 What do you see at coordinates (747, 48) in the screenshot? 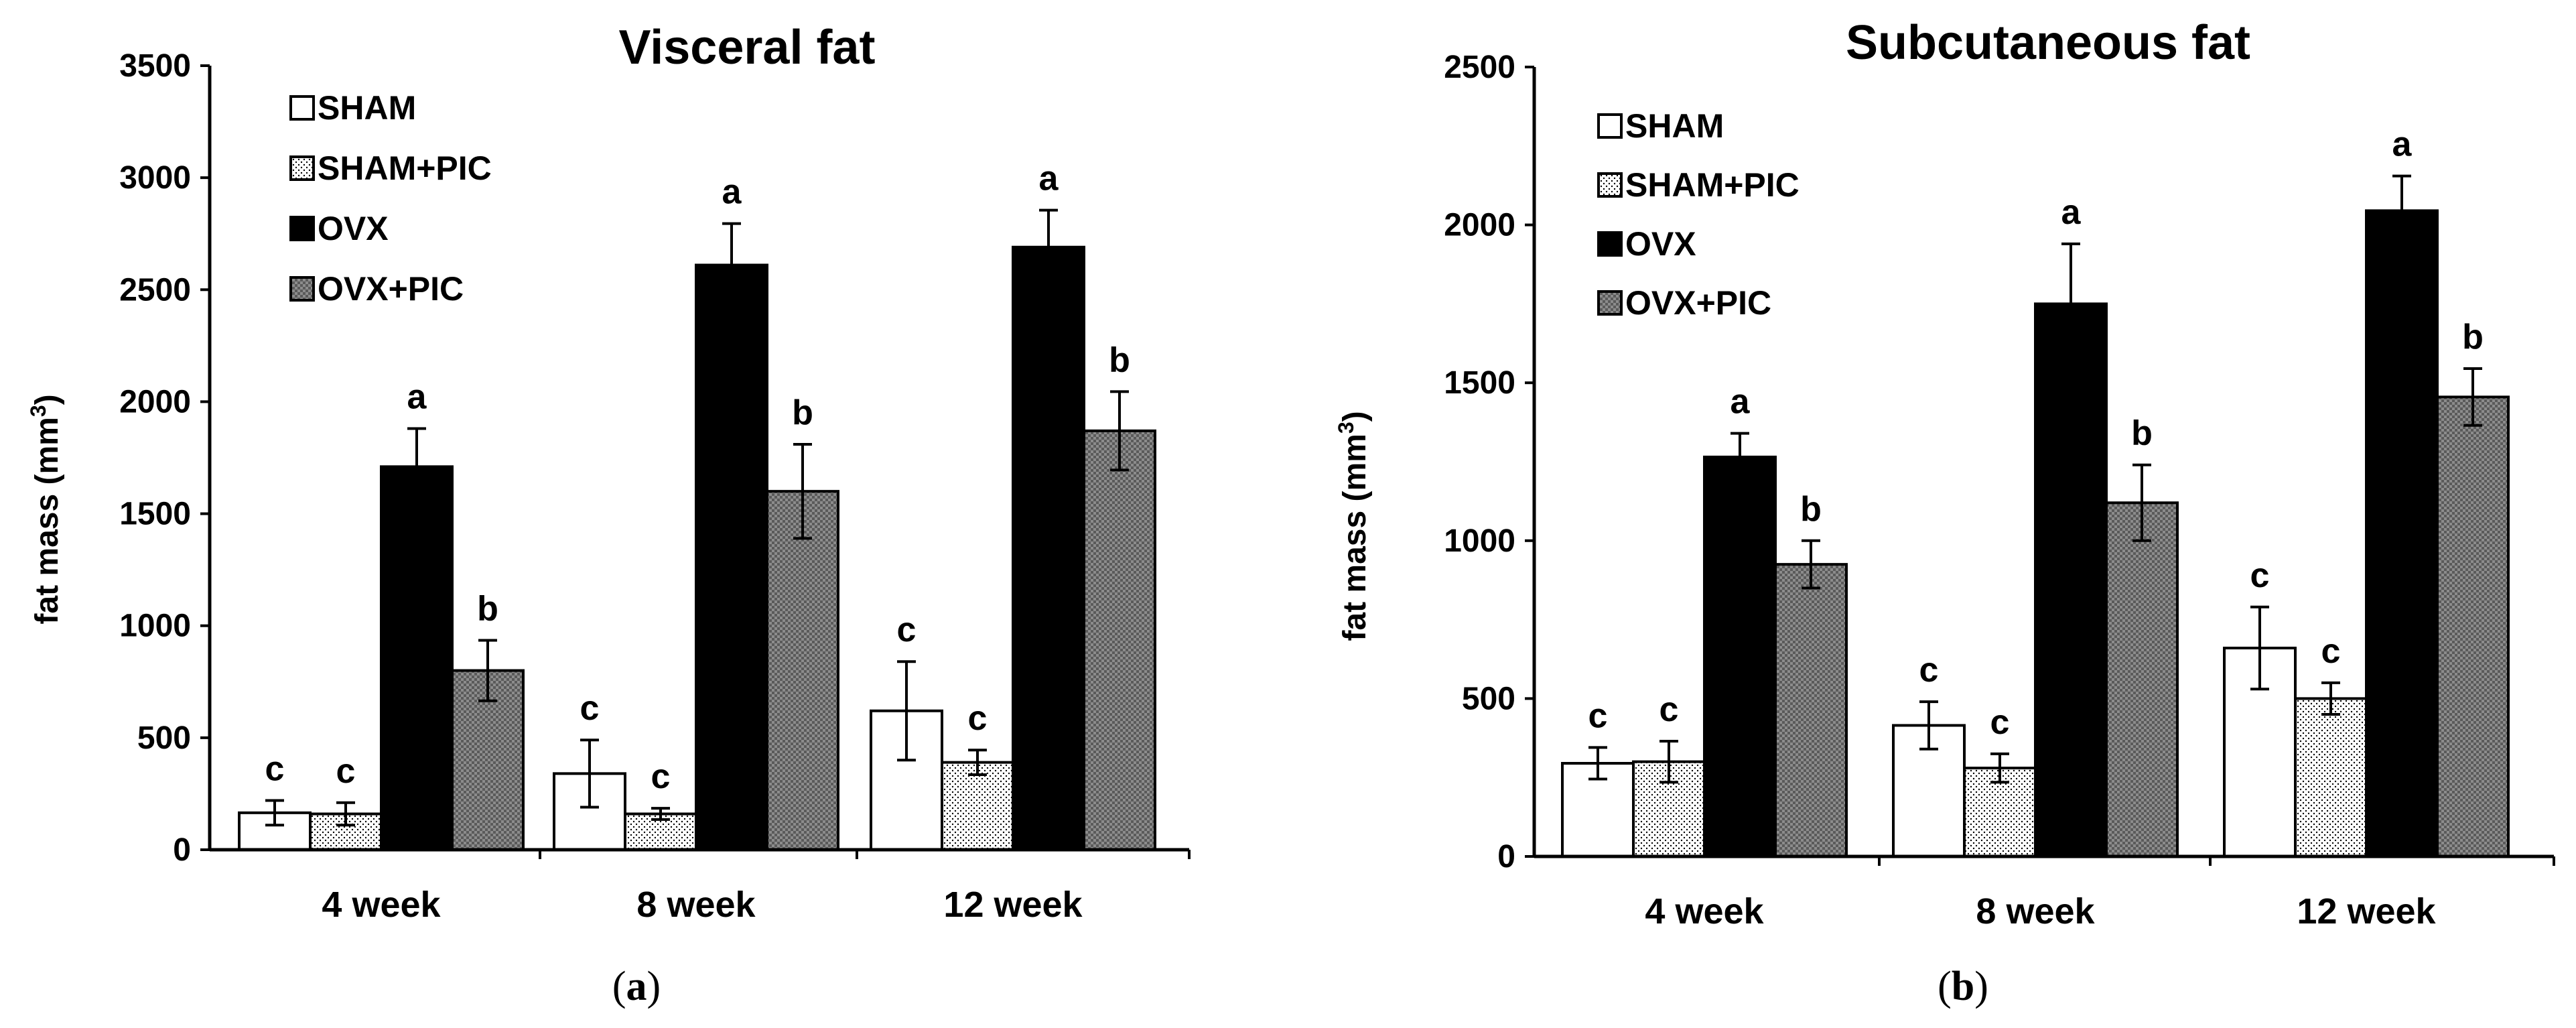
I see `chart-title: Visceral fat` at bounding box center [747, 48].